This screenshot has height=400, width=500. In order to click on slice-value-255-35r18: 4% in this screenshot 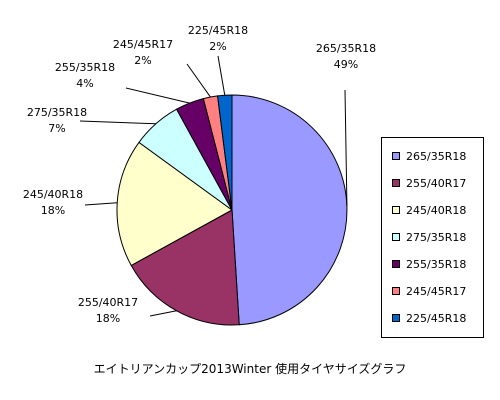, I will do `click(84, 83)`.